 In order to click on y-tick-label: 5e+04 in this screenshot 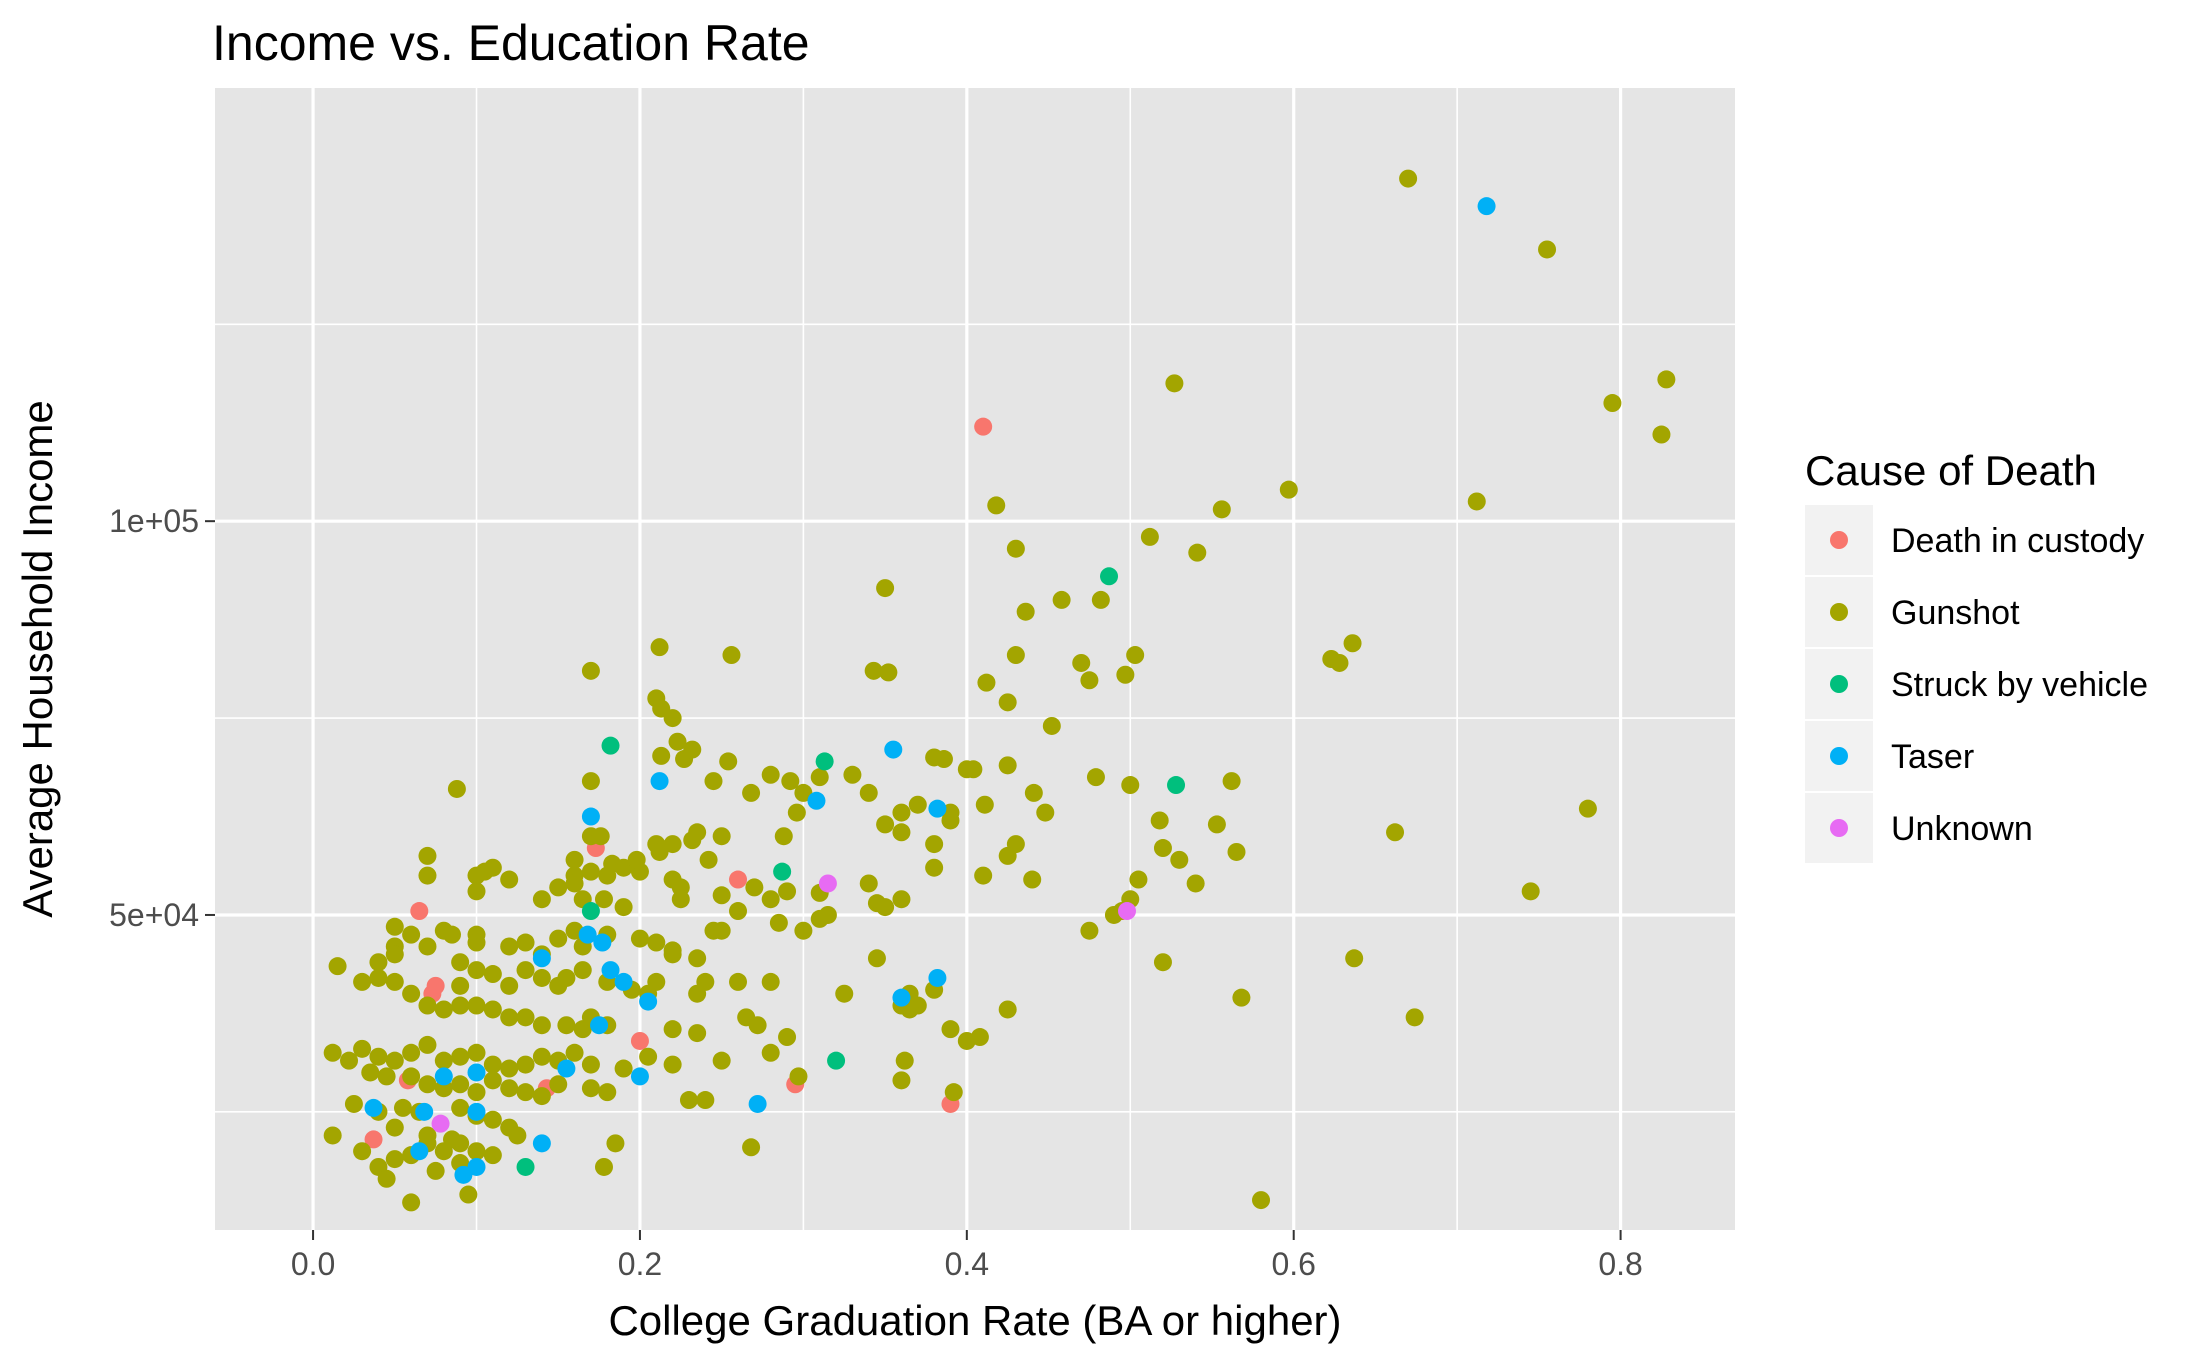, I will do `click(154, 915)`.